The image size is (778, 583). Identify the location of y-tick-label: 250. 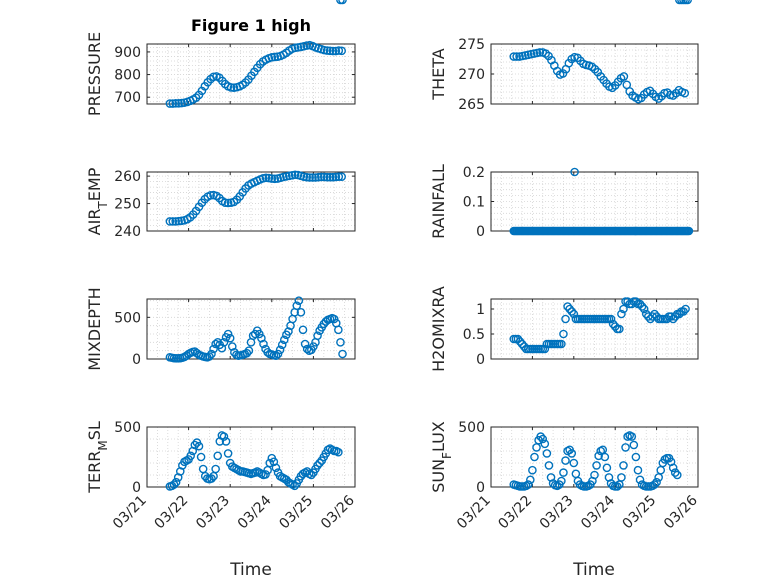
(127, 205).